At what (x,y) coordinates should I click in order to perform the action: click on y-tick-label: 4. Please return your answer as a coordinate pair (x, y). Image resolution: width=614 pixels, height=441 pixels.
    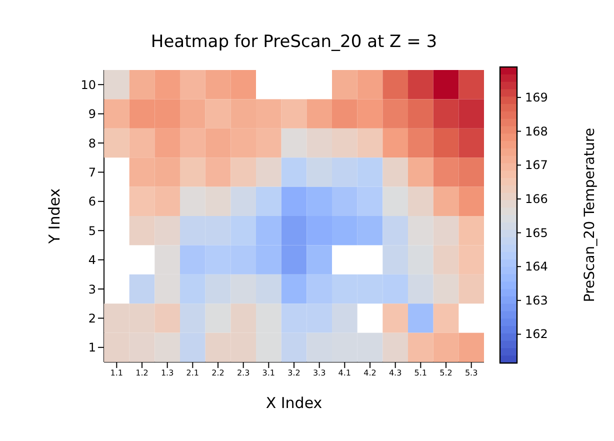
    Looking at the image, I should click on (92, 260).